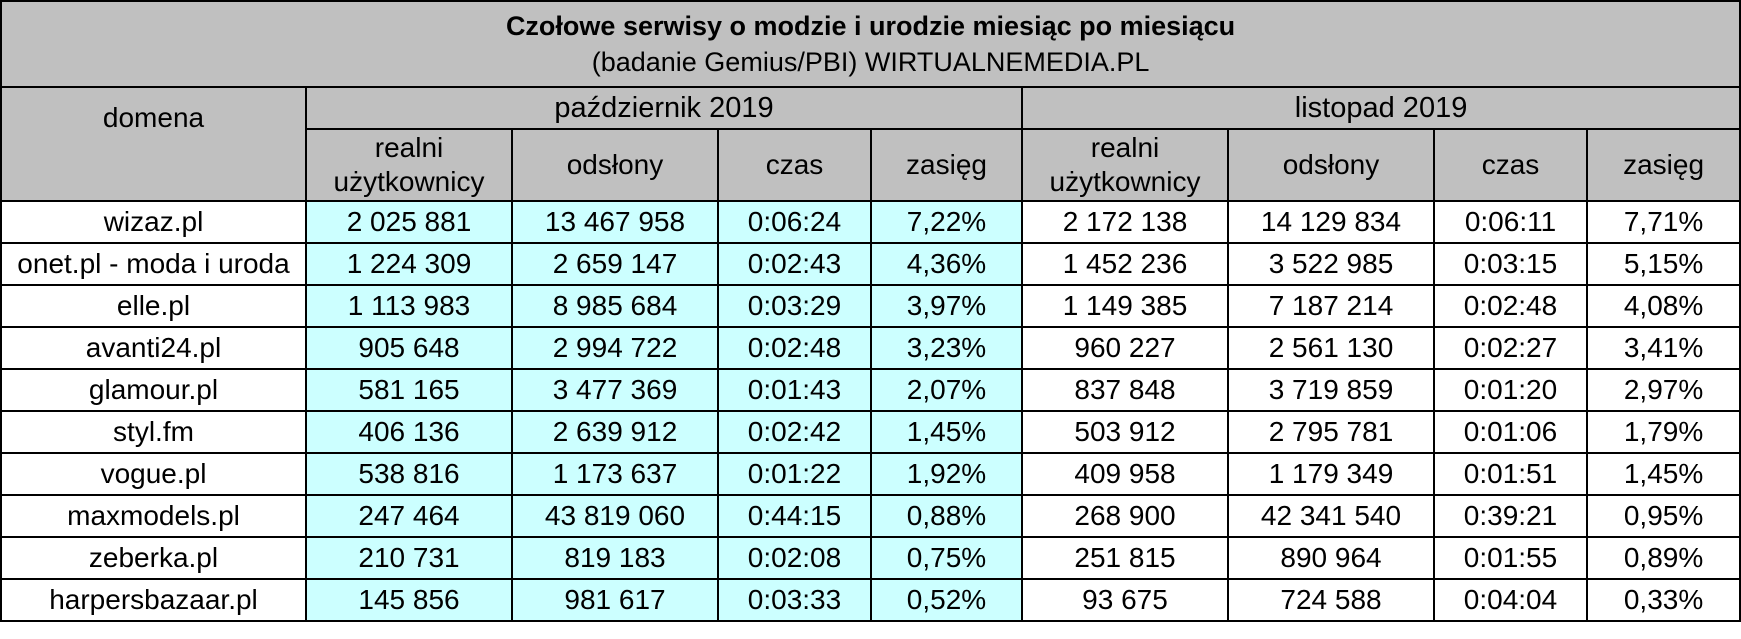  What do you see at coordinates (153, 558) in the screenshot?
I see `domain-cell: zeberka.pl` at bounding box center [153, 558].